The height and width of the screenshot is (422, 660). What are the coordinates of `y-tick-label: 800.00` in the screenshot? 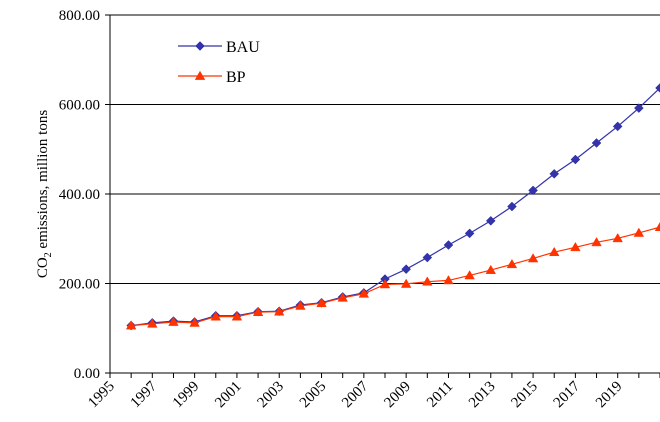 It's located at (79, 16).